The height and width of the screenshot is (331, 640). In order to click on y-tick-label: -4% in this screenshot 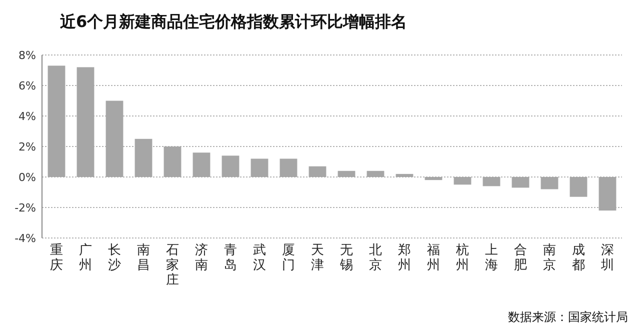, I will do `click(25, 238)`.